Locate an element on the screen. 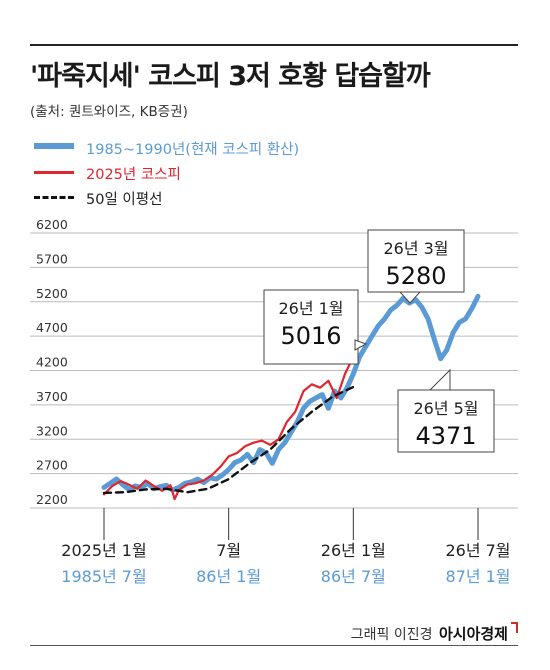 The image size is (550, 670). title-rule is located at coordinates (274, 45).